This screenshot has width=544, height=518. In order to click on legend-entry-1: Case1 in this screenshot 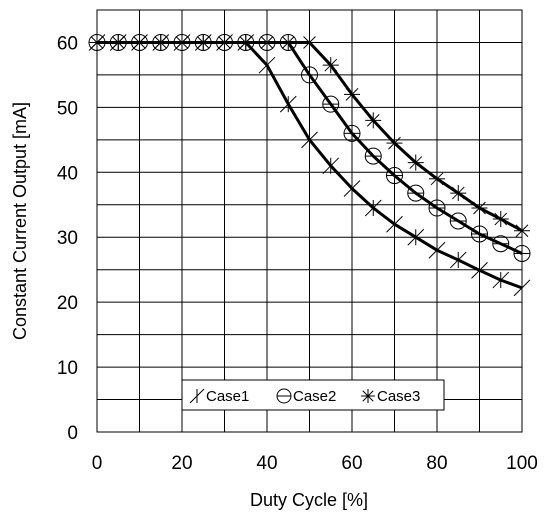, I will do `click(219, 396)`.